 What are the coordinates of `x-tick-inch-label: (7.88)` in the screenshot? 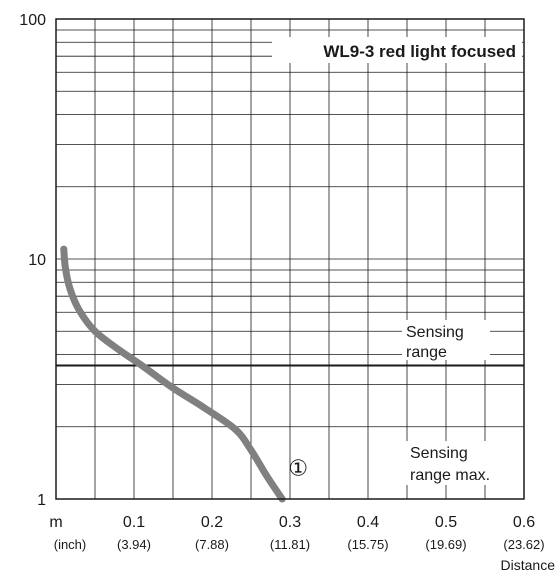 It's located at (212, 544).